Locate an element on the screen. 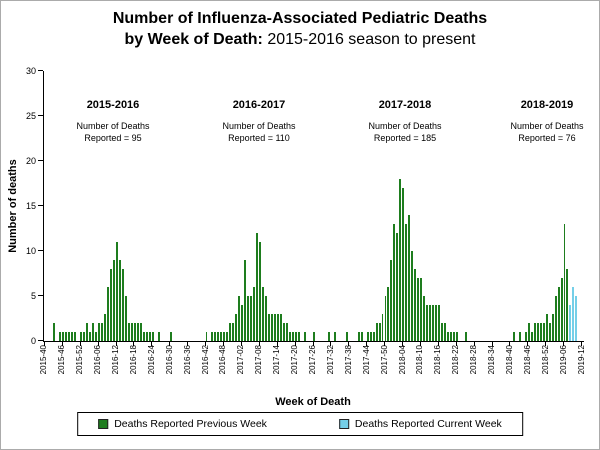 The image size is (600, 450). x-tick-label-2016-48: 2016-48 is located at coordinates (223, 360).